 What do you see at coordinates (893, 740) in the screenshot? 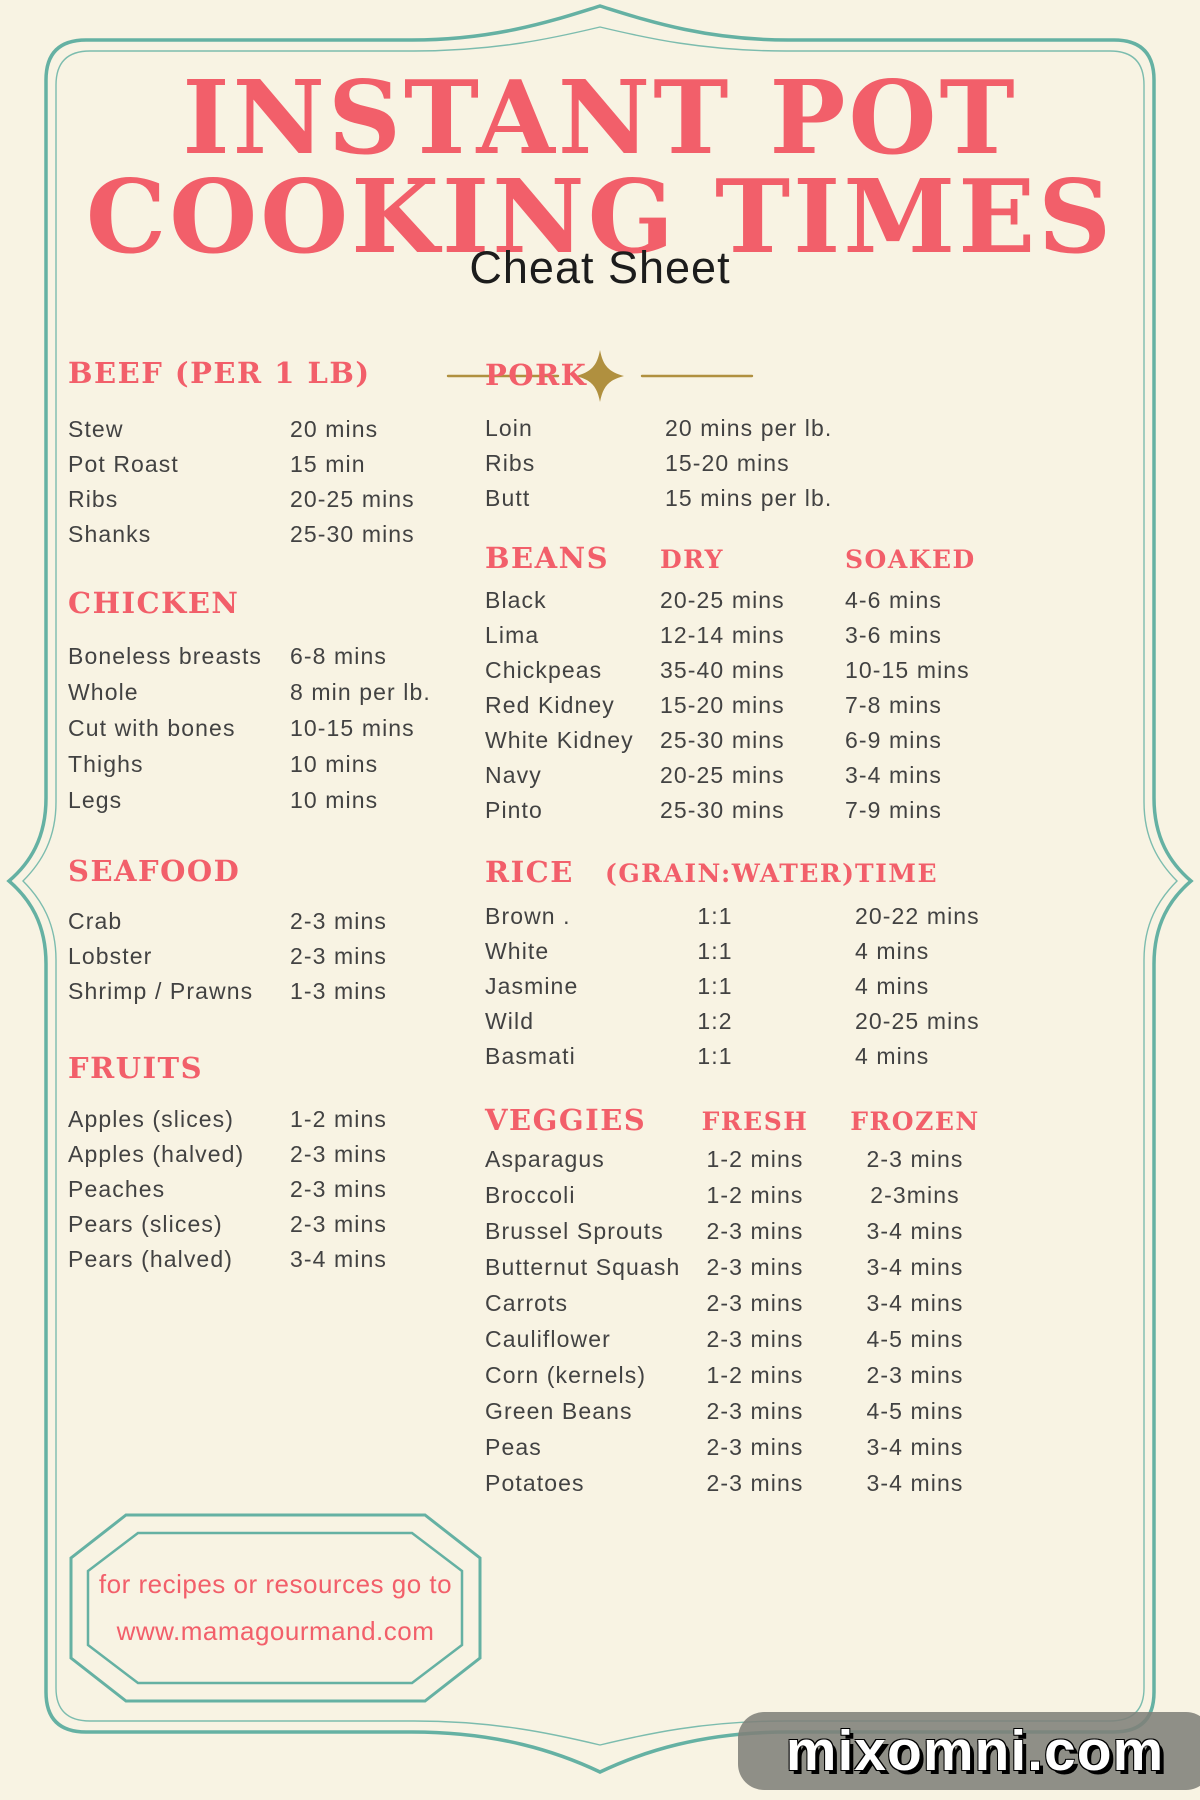
I see `item-soaked-time: 6-9 mins` at bounding box center [893, 740].